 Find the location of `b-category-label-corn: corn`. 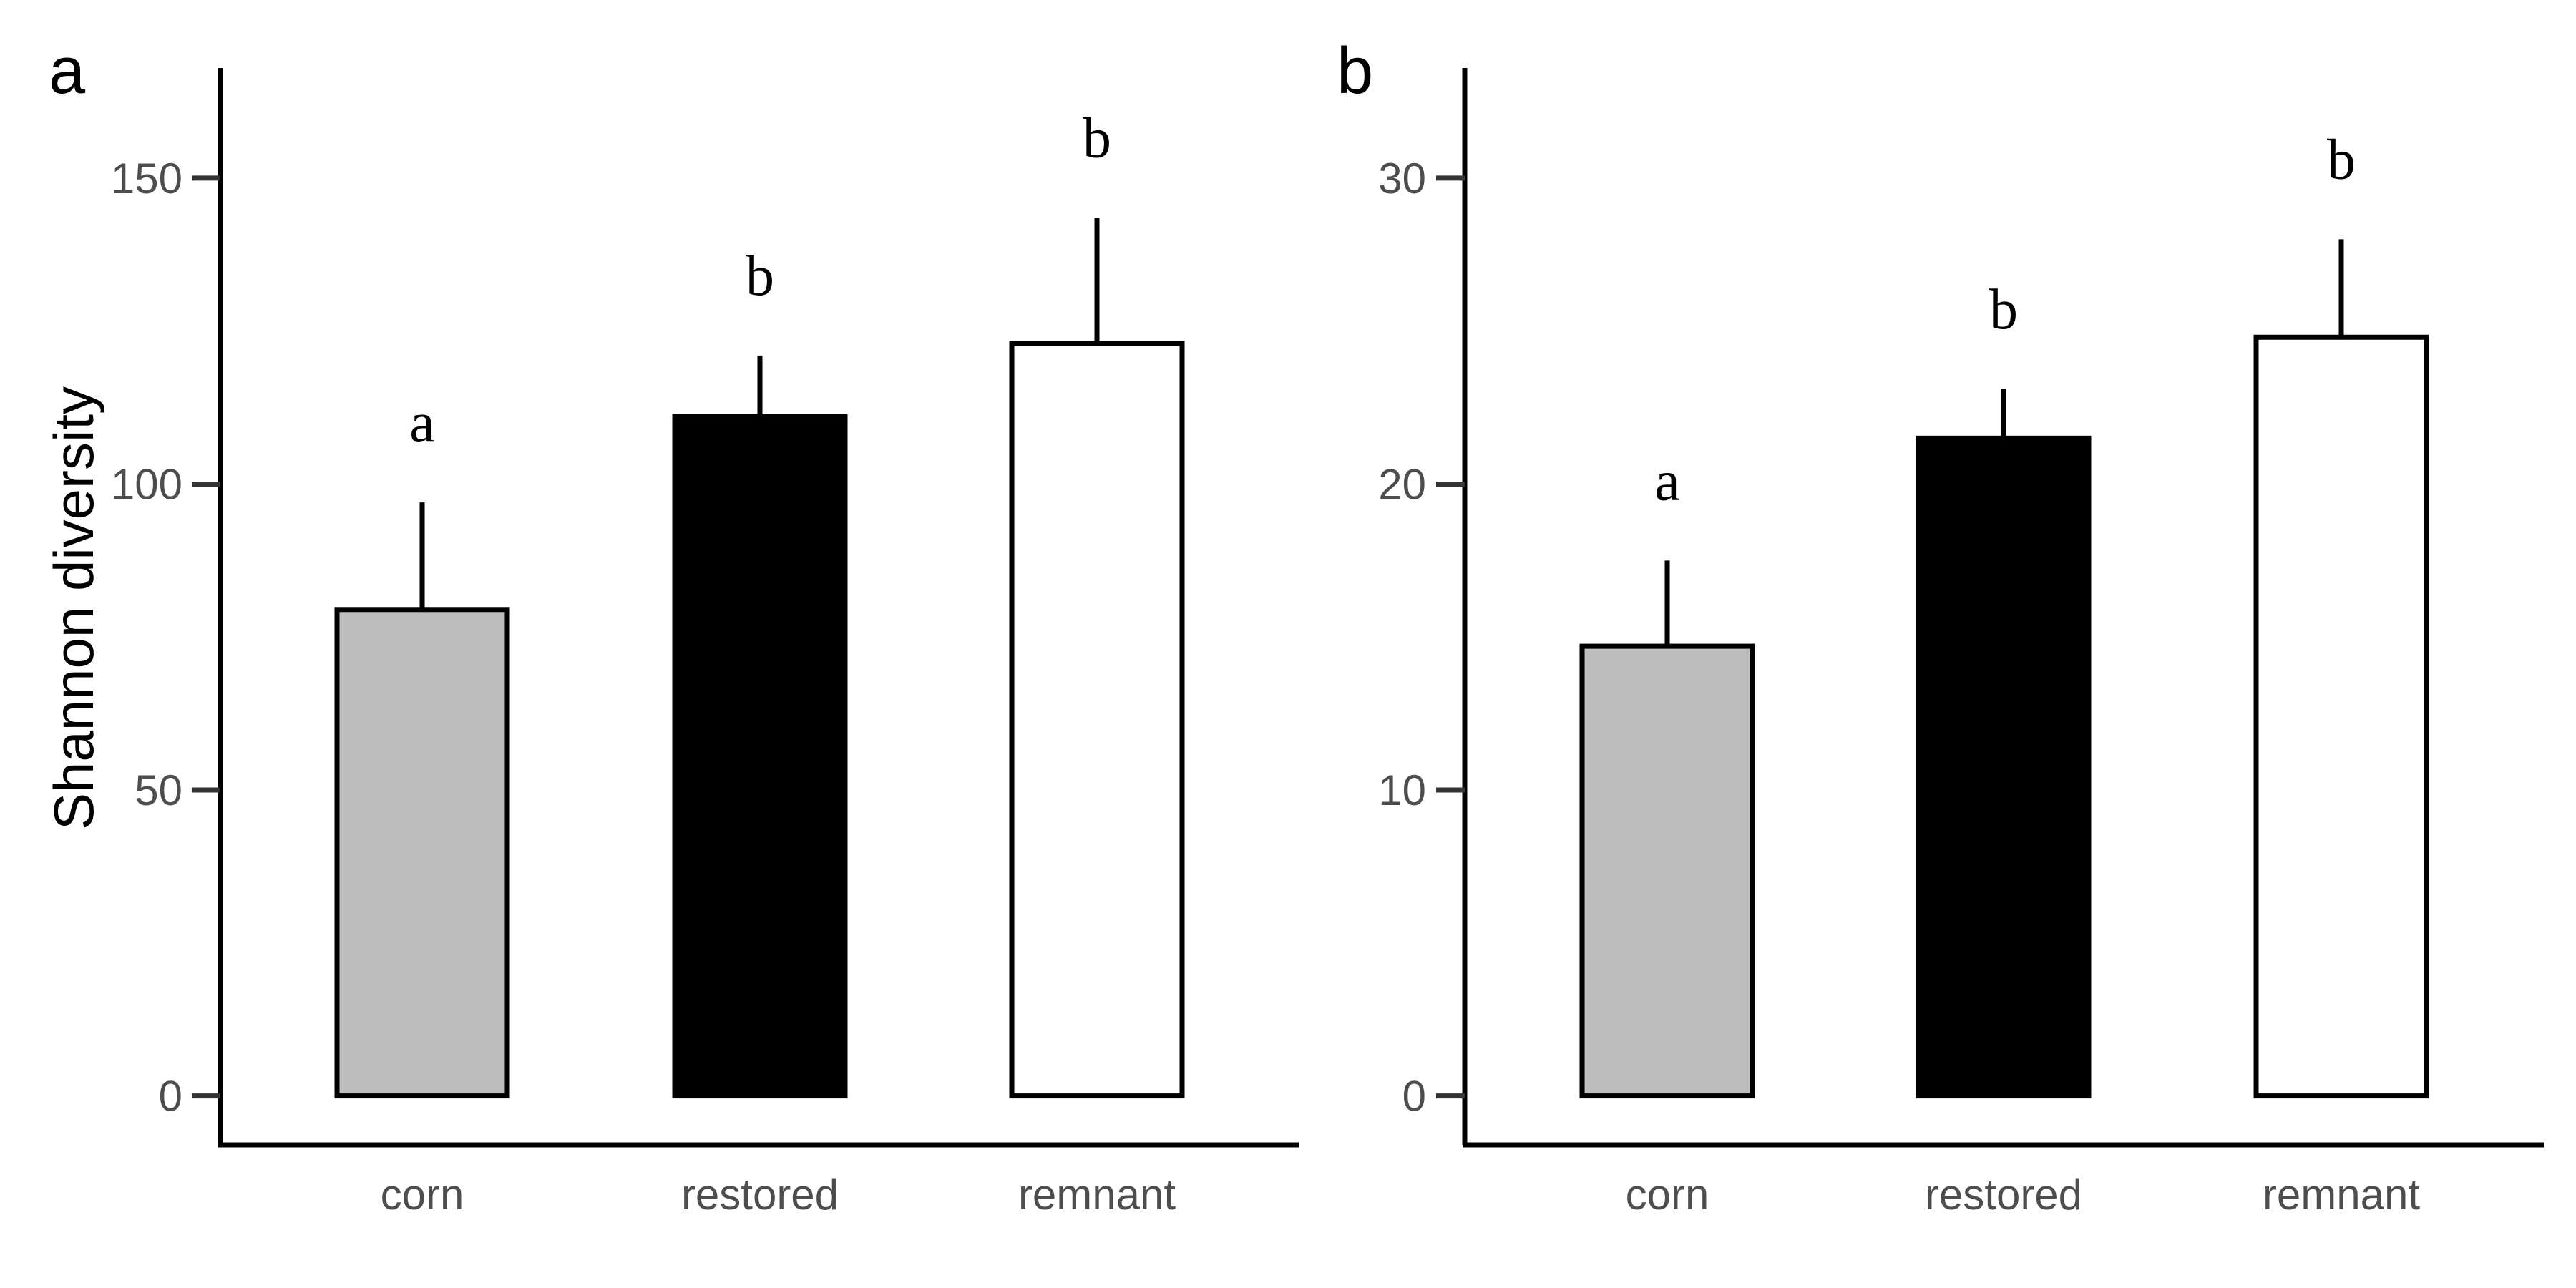

b-category-label-corn: corn is located at coordinates (1667, 1195).